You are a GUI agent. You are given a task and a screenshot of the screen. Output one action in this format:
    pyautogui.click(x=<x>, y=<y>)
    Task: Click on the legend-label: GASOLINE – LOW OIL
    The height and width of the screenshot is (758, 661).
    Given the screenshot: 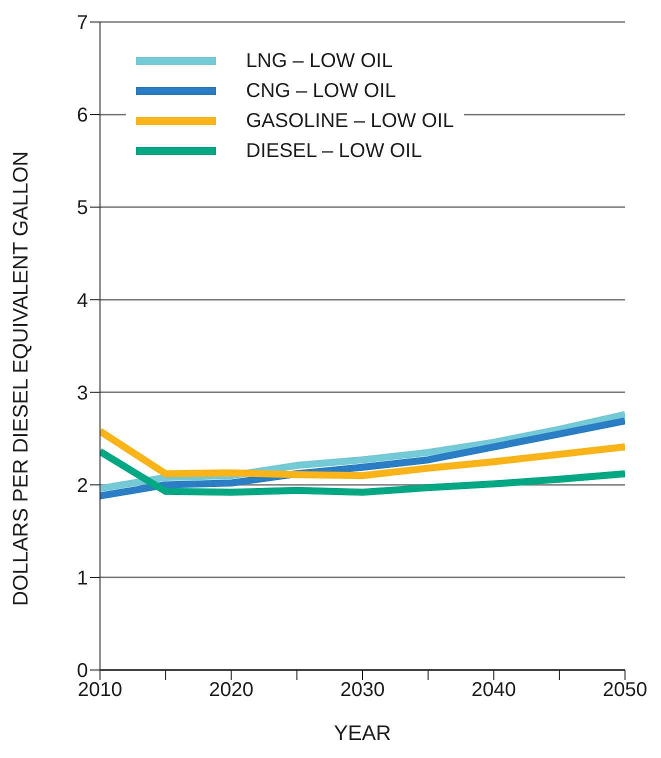 What is the action you would take?
    pyautogui.click(x=350, y=121)
    